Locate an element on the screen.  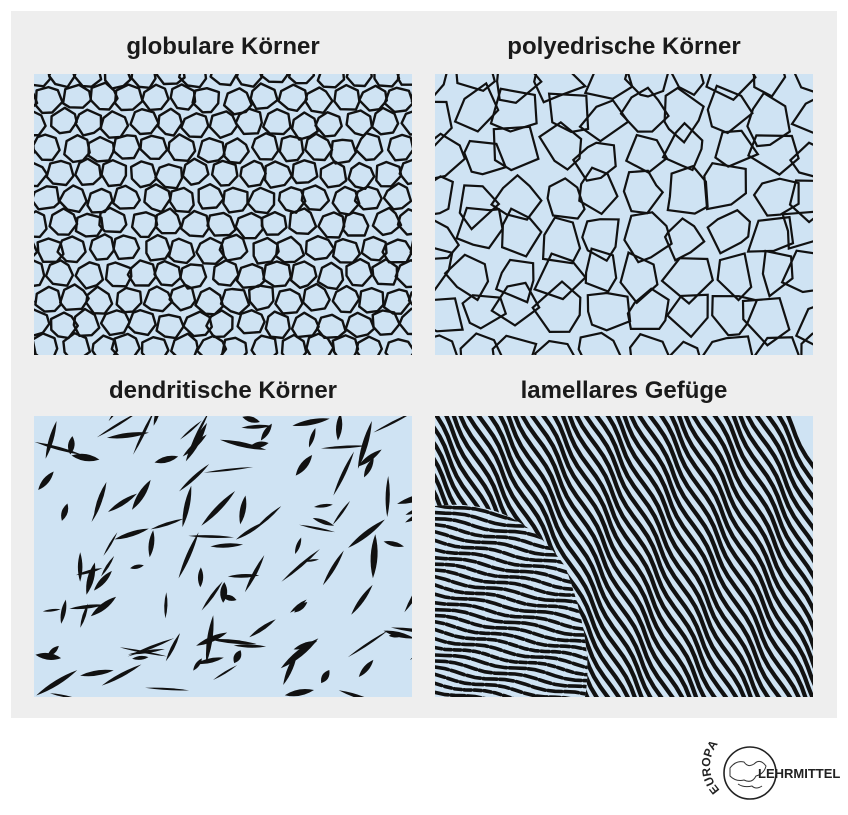
europa-lehrmittel-logo: EUROPA LEHRMITTEL is located at coordinates (769, 768).